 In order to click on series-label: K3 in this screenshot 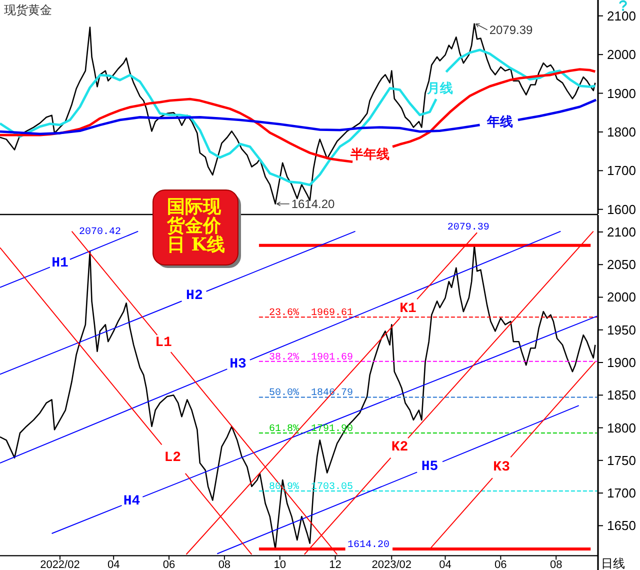, I will do `click(501, 468)`.